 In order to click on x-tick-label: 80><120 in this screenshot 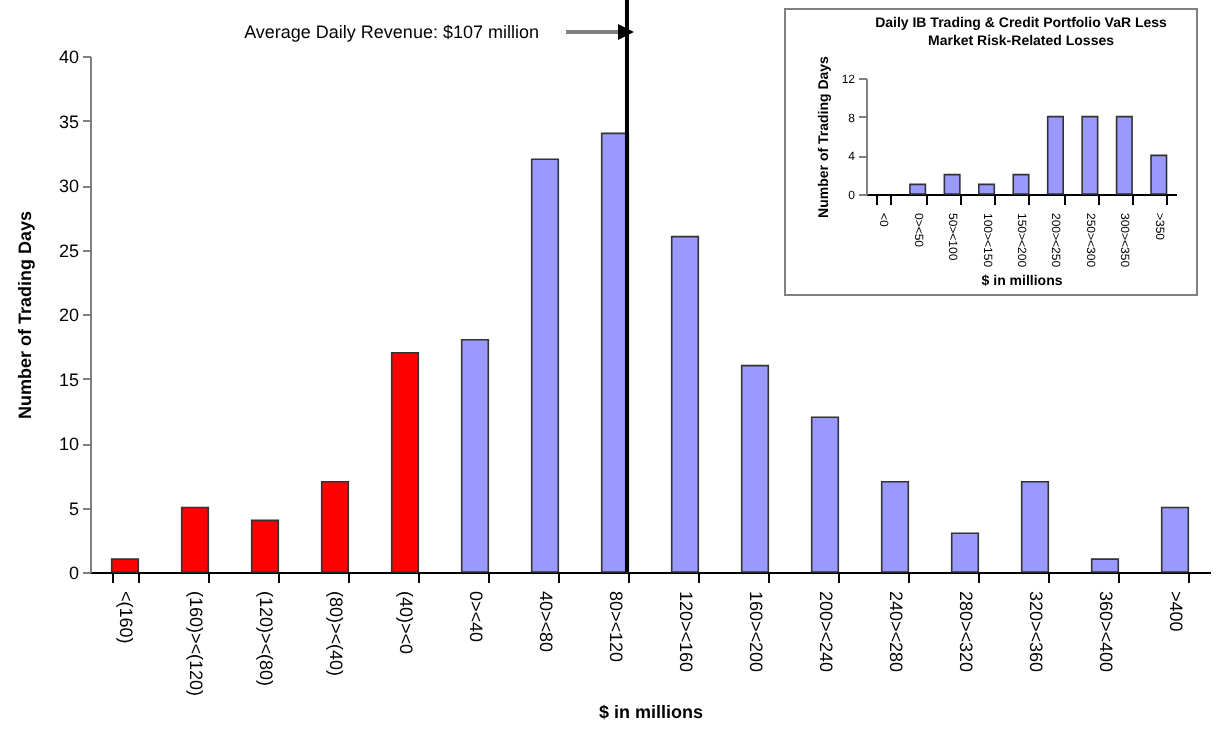, I will do `click(616, 627)`.